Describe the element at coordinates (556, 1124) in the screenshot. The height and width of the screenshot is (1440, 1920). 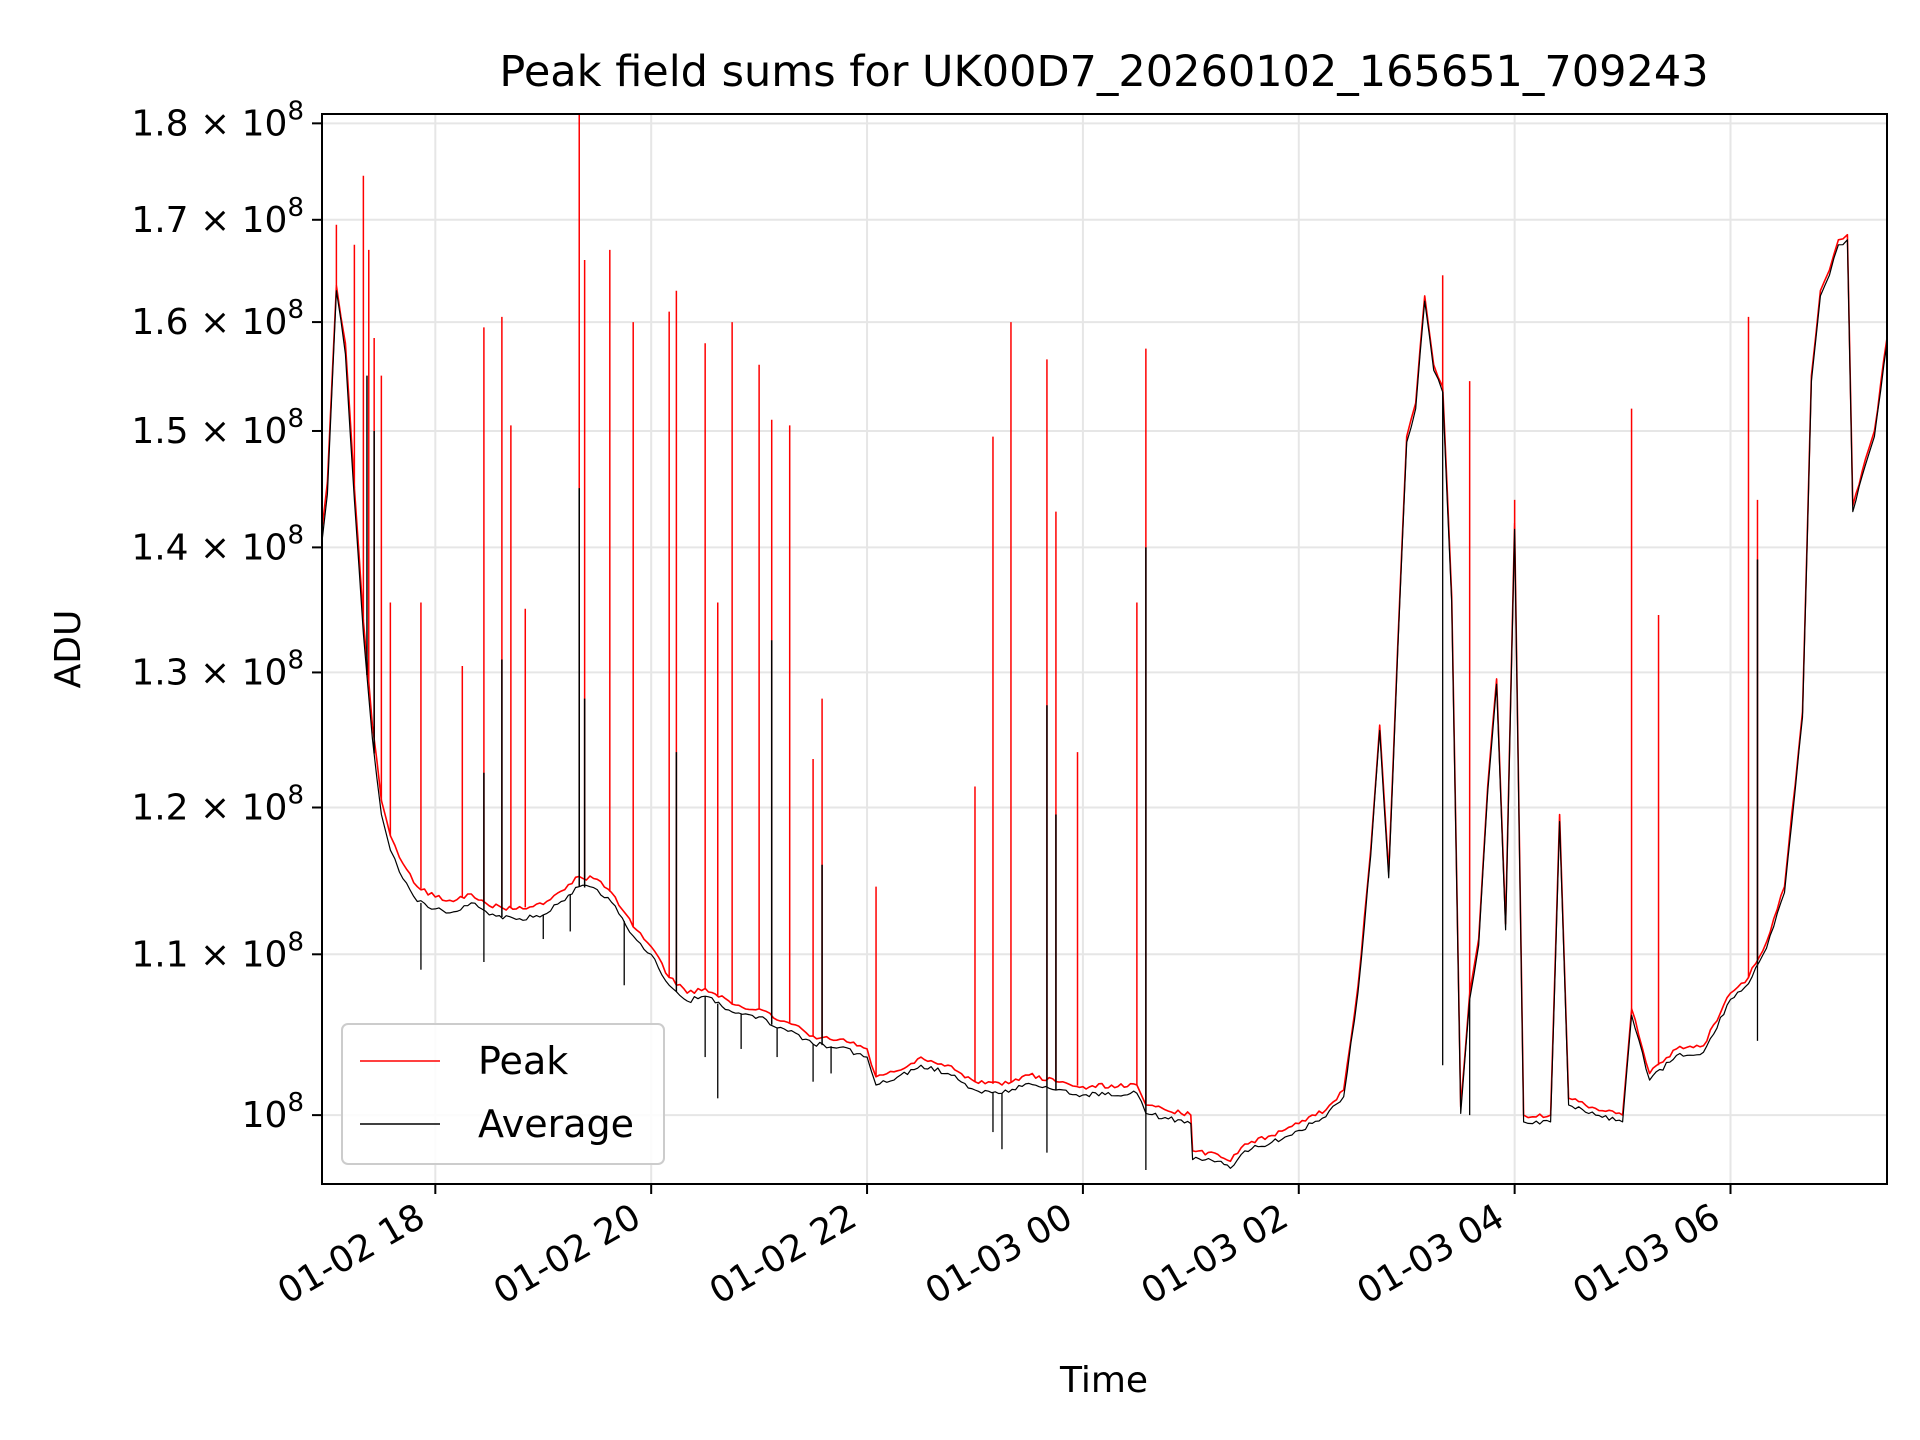
I see `legend-average-label: Average` at that location.